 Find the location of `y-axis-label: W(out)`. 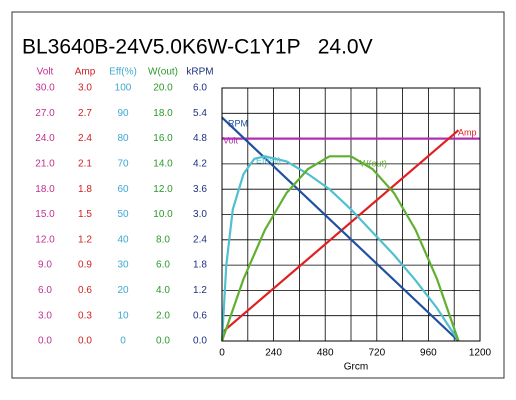

y-axis-label: W(out) is located at coordinates (163, 72).